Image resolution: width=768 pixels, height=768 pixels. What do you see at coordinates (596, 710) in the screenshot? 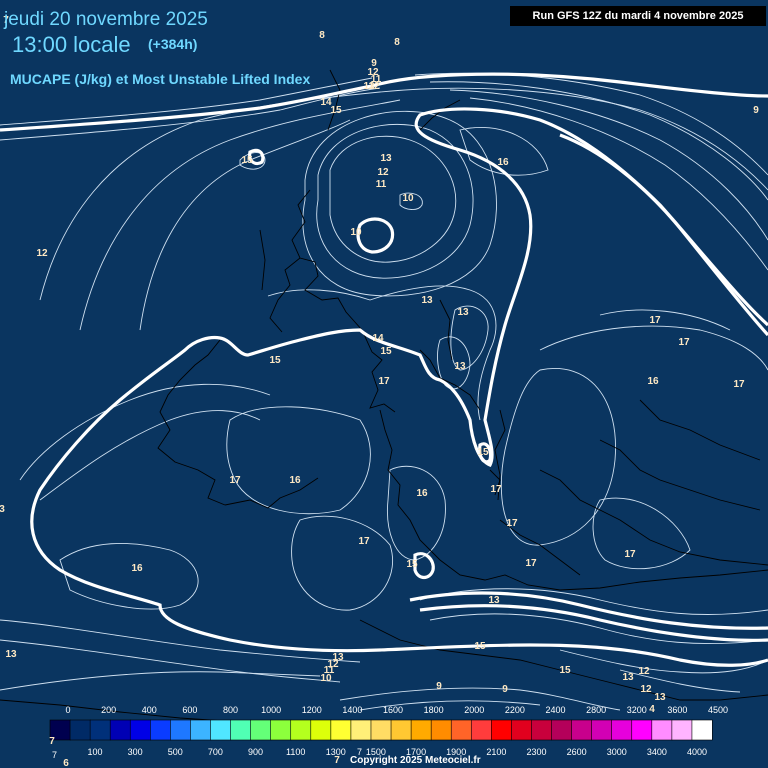
I see `scale-top-label: 2800` at bounding box center [596, 710].